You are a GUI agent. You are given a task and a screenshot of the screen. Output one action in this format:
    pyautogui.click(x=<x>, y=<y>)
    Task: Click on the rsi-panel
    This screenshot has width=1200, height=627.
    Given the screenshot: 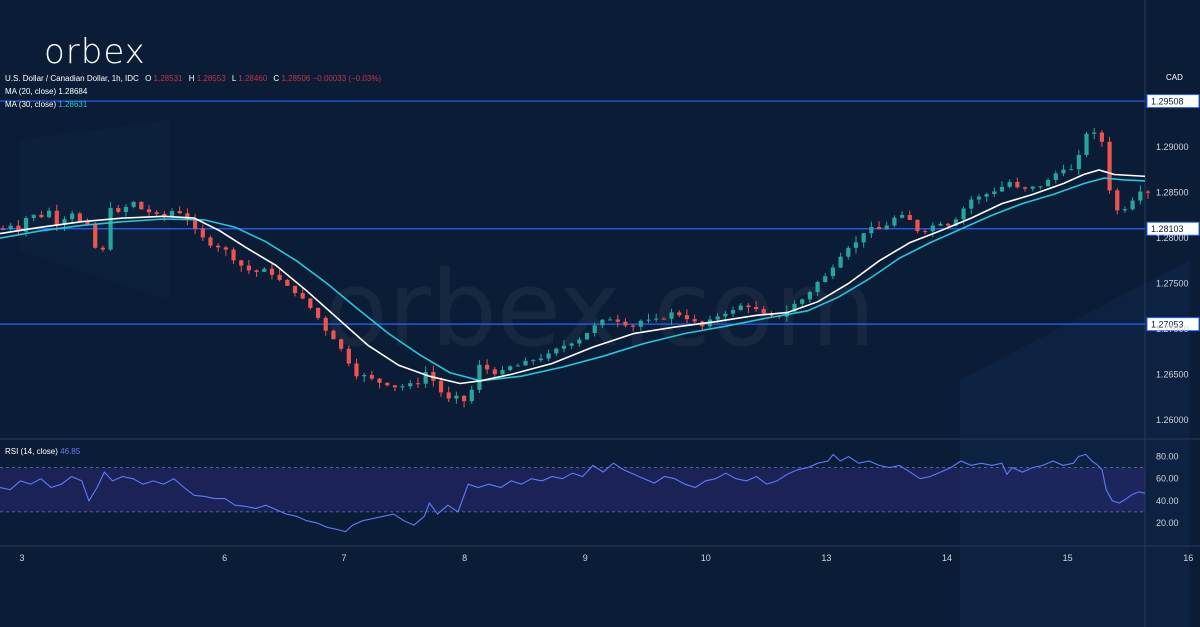 What is the action you would take?
    pyautogui.click(x=572, y=490)
    